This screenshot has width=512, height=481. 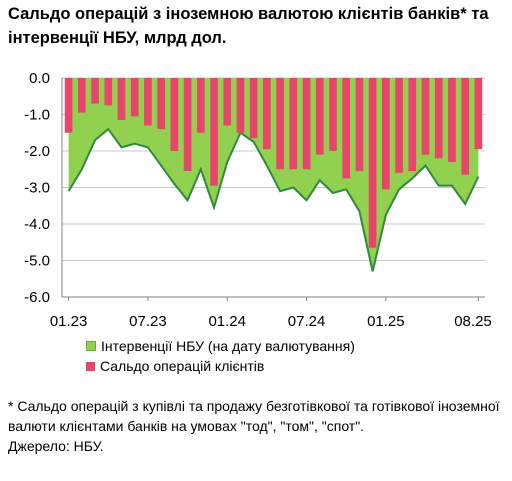 What do you see at coordinates (227, 321) in the screenshot?
I see `x-tick-label: 01.24` at bounding box center [227, 321].